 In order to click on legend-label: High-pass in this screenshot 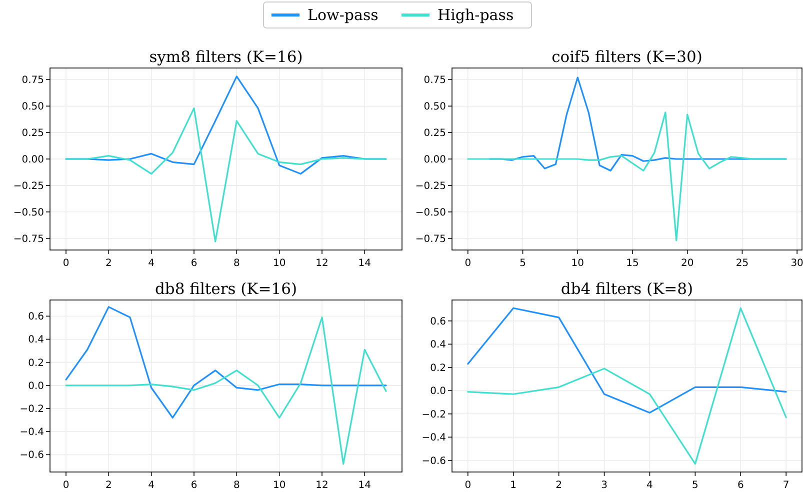, I will do `click(476, 15)`.